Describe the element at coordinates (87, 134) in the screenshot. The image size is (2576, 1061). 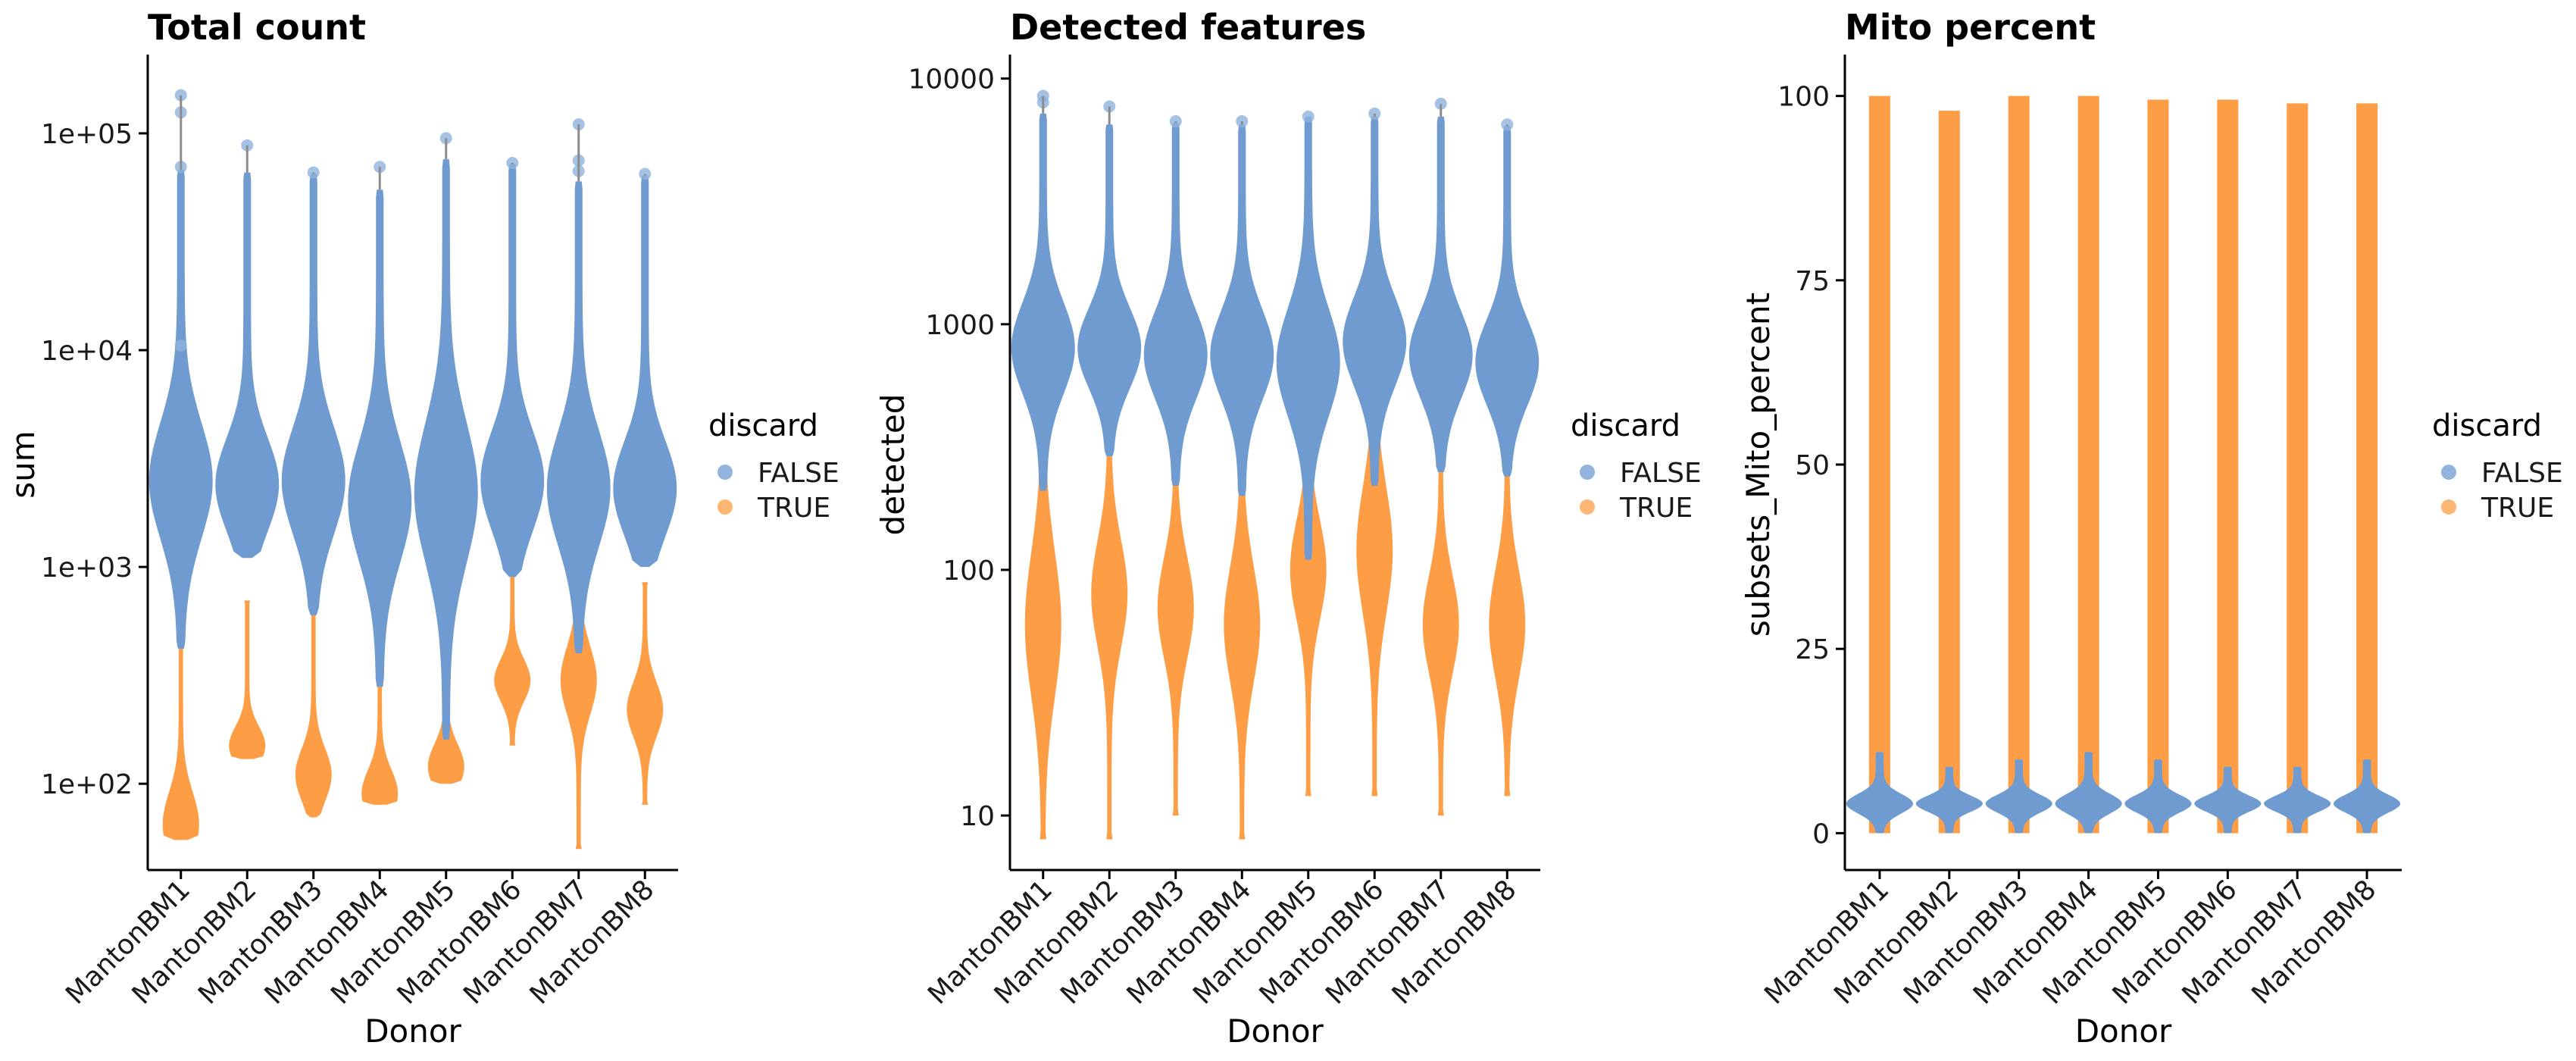
I see `y-tick-label: 1e+05` at that location.